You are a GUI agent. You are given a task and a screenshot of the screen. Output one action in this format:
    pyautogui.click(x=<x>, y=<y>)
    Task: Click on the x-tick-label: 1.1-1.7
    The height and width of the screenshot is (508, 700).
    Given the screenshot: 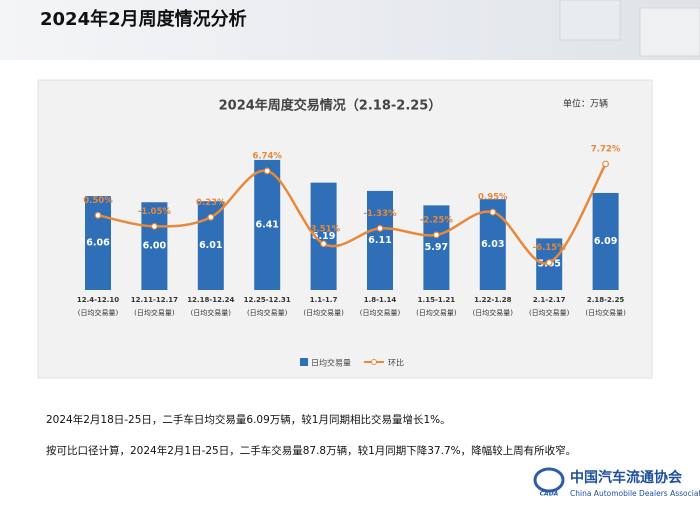 What is the action you would take?
    pyautogui.click(x=324, y=300)
    